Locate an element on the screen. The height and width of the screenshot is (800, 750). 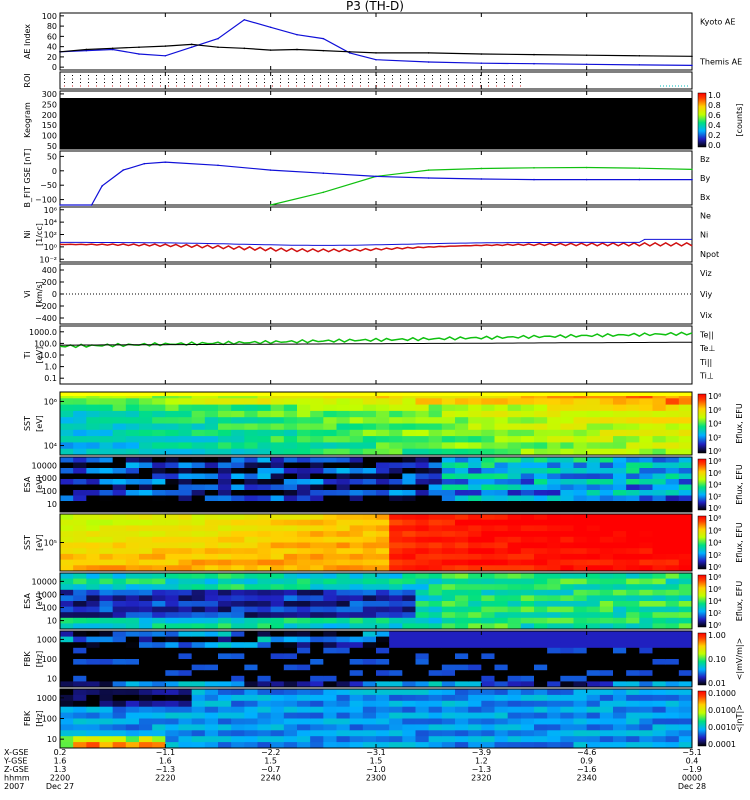
legend-entry: Npot is located at coordinates (709, 254).